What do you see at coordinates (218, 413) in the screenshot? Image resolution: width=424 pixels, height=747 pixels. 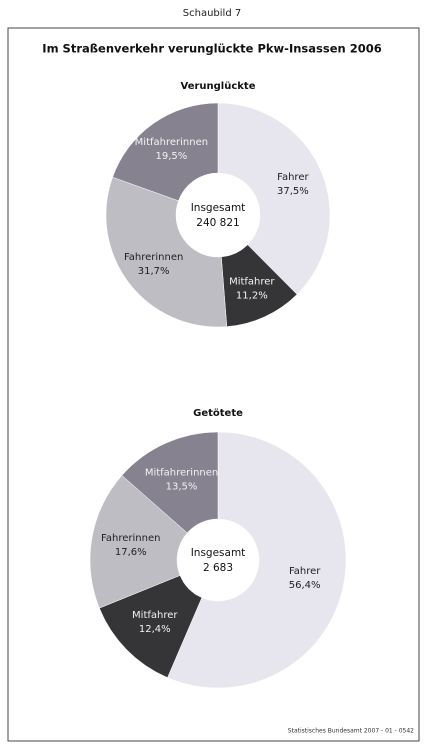 I see `chart-subtitle: Getötete` at bounding box center [218, 413].